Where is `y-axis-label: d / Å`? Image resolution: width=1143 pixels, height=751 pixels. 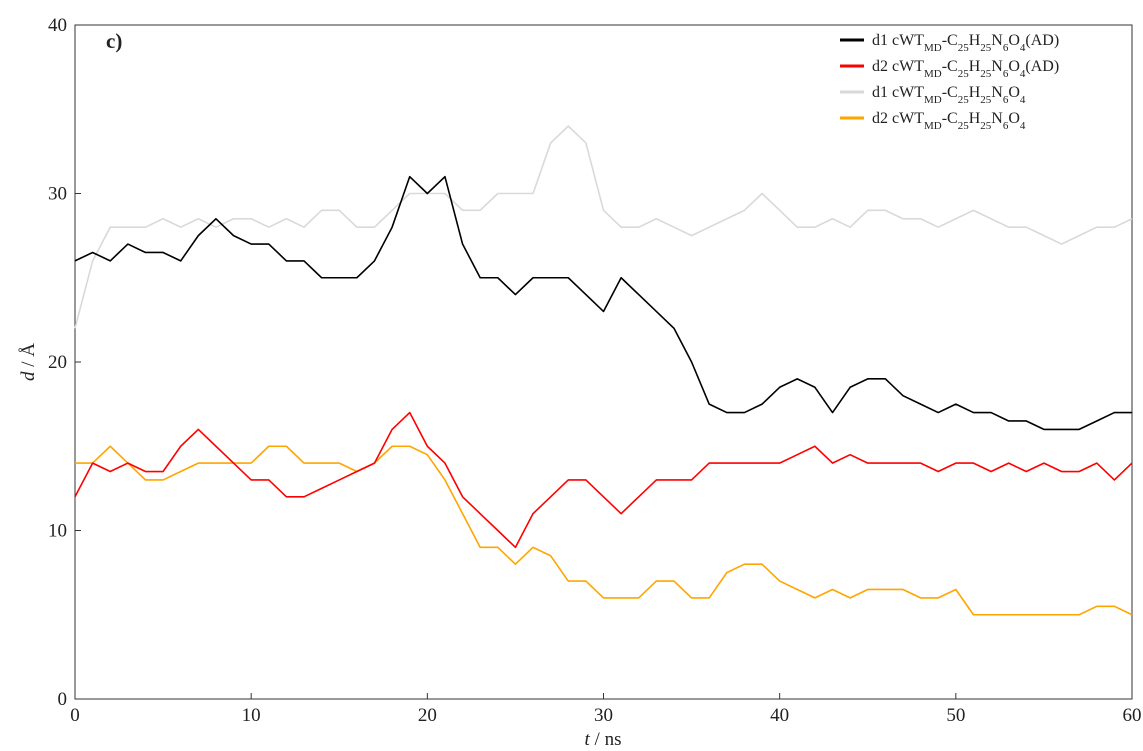 y-axis-label: d / Å is located at coordinates (28, 362).